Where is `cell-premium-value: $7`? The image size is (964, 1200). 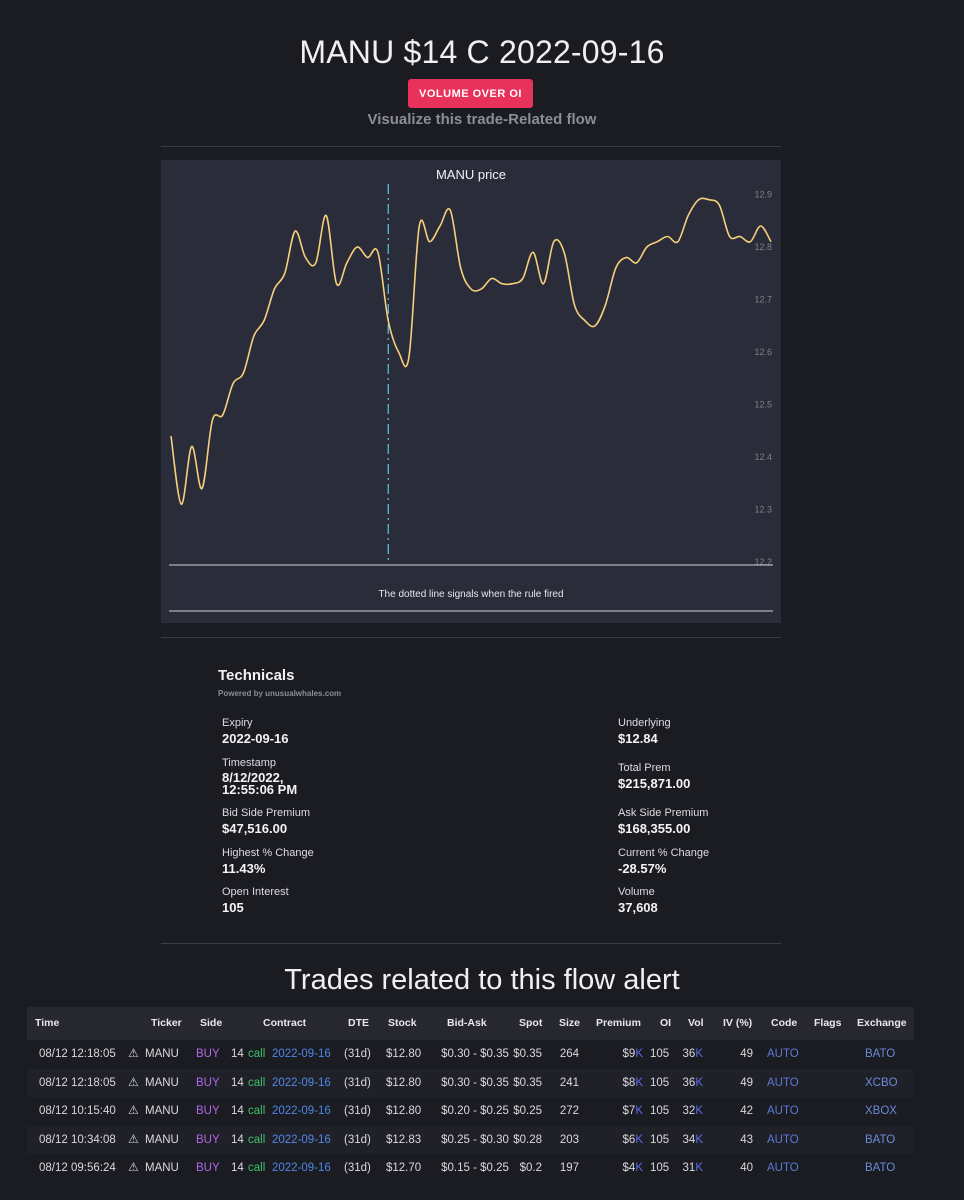
cell-premium-value: $7 is located at coordinates (629, 1111).